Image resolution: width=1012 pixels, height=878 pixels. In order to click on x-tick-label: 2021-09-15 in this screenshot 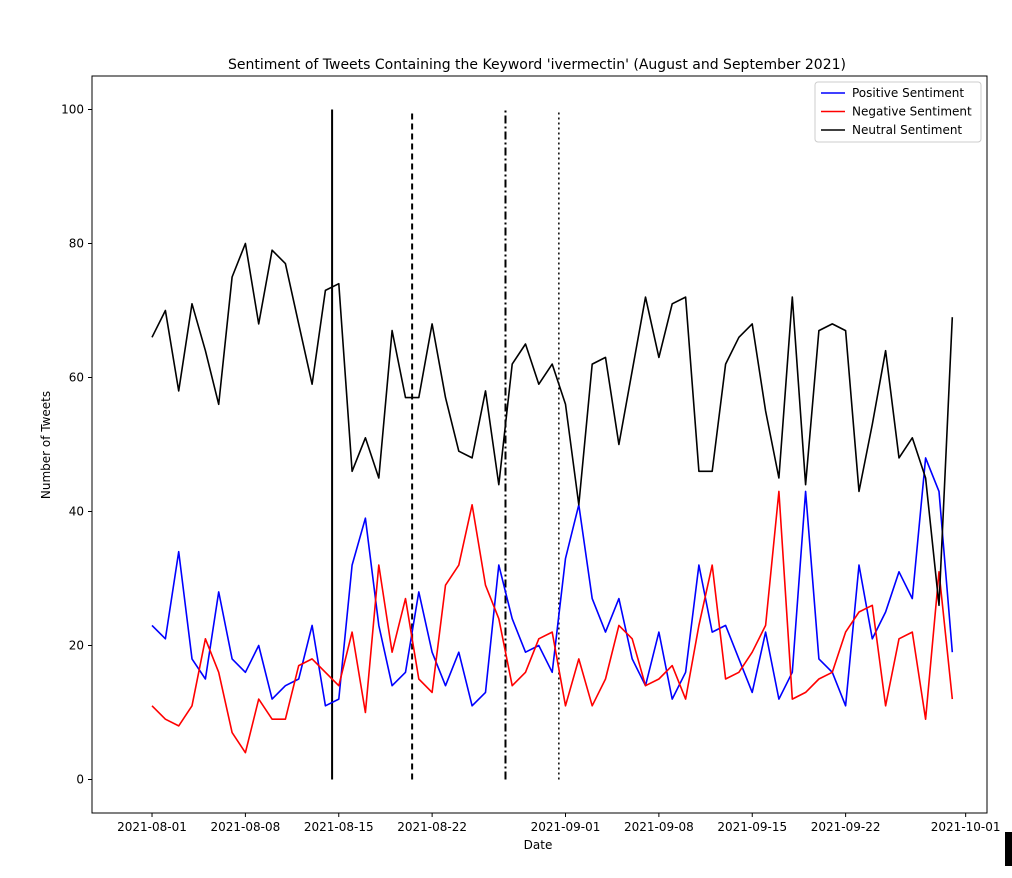, I will do `click(752, 827)`.